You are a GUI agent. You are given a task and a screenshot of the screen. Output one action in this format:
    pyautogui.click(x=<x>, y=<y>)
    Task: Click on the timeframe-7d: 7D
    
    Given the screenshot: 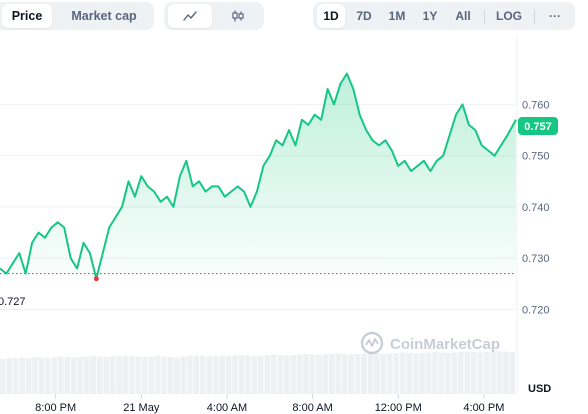 What is the action you would take?
    pyautogui.click(x=364, y=16)
    